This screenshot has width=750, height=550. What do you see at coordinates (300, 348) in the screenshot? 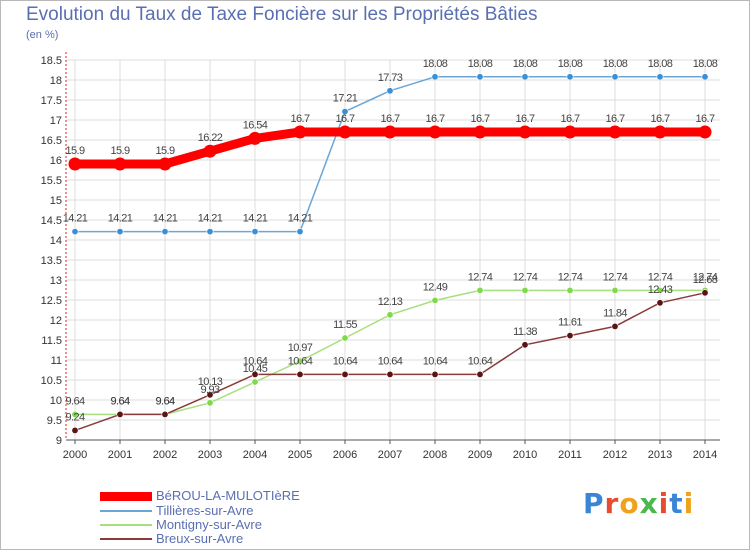
I see `data-label: 10.97` at bounding box center [300, 348].